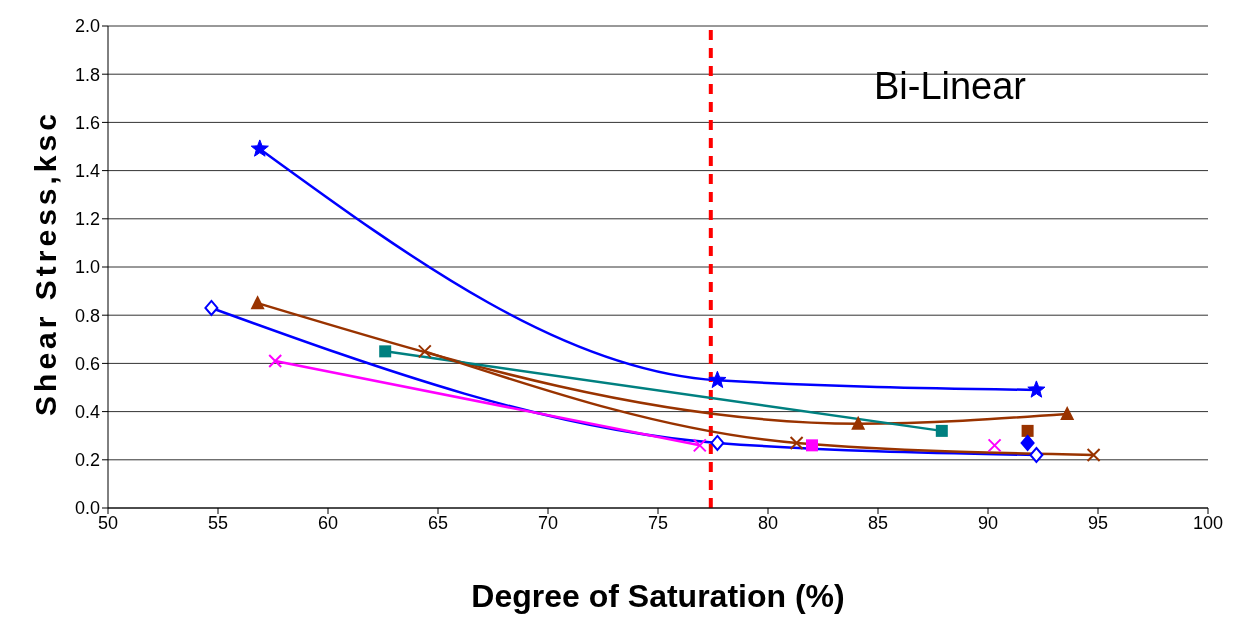  Describe the element at coordinates (1208, 522) in the screenshot. I see `x-tick-label: 100` at that location.